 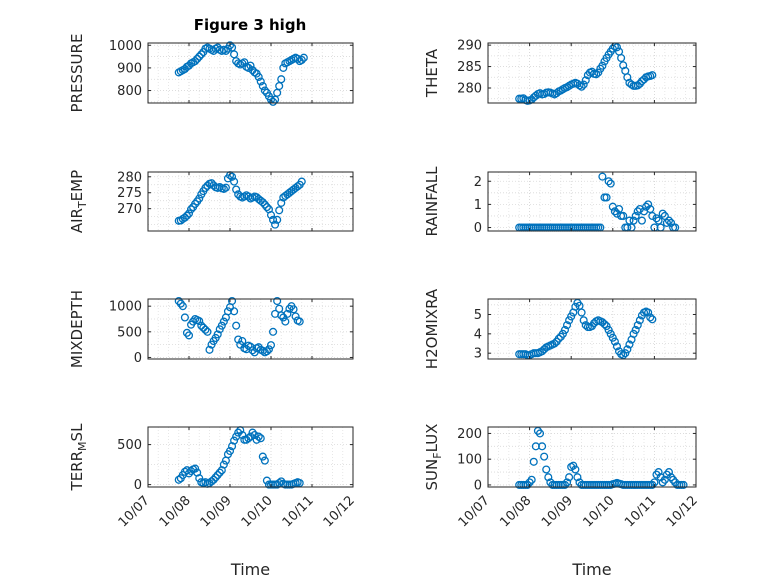 What do you see at coordinates (560, 328) in the screenshot?
I see `subplot-6: 3 4 5 H2OMIXRA` at bounding box center [560, 328].